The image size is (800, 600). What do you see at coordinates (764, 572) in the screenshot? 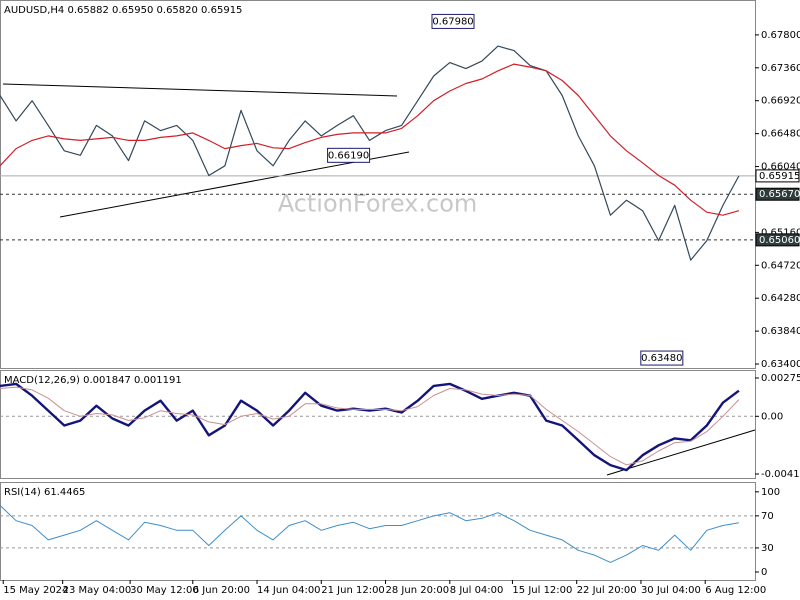
I see `y-tick-label: 0` at bounding box center [764, 572].